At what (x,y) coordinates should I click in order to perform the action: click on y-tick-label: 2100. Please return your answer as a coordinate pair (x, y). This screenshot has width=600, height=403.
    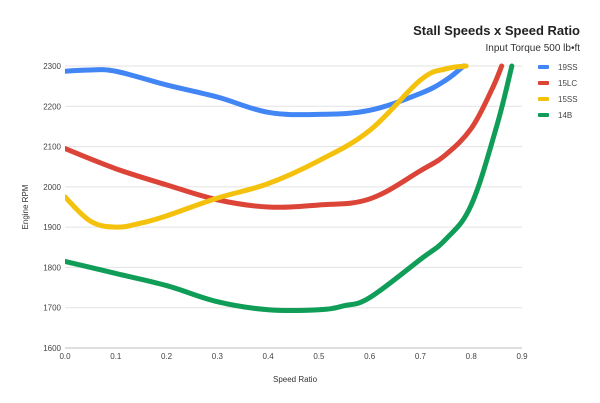
    Looking at the image, I should click on (52, 147).